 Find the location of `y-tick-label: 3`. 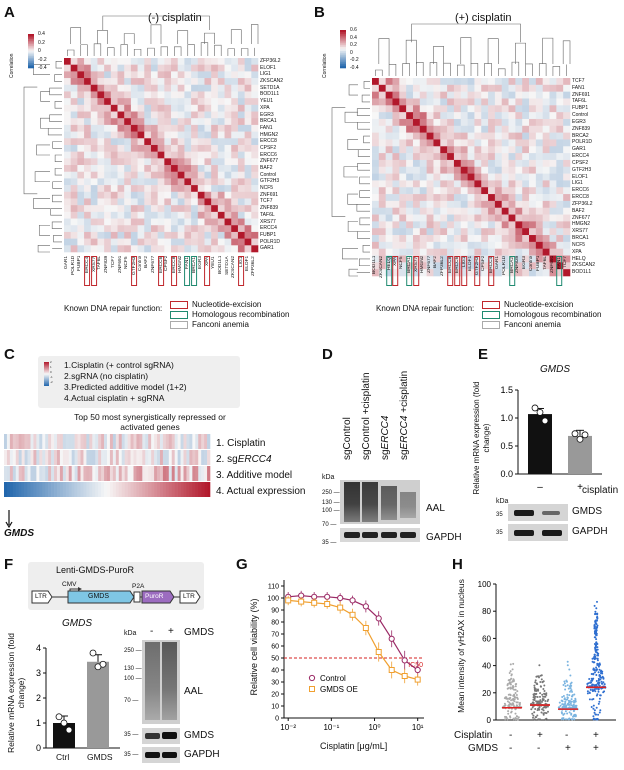

y-tick-label: 3 is located at coordinates (38, 673).